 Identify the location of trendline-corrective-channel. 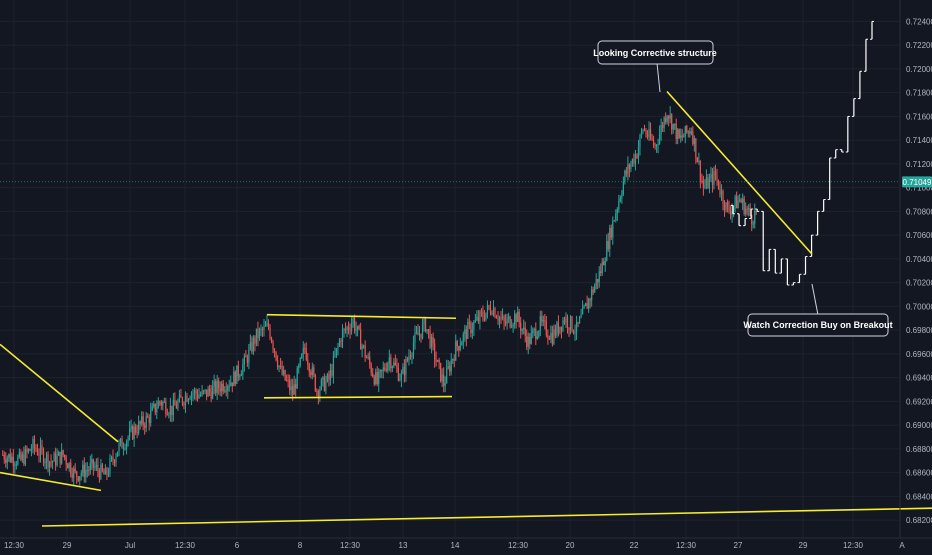
(739, 172).